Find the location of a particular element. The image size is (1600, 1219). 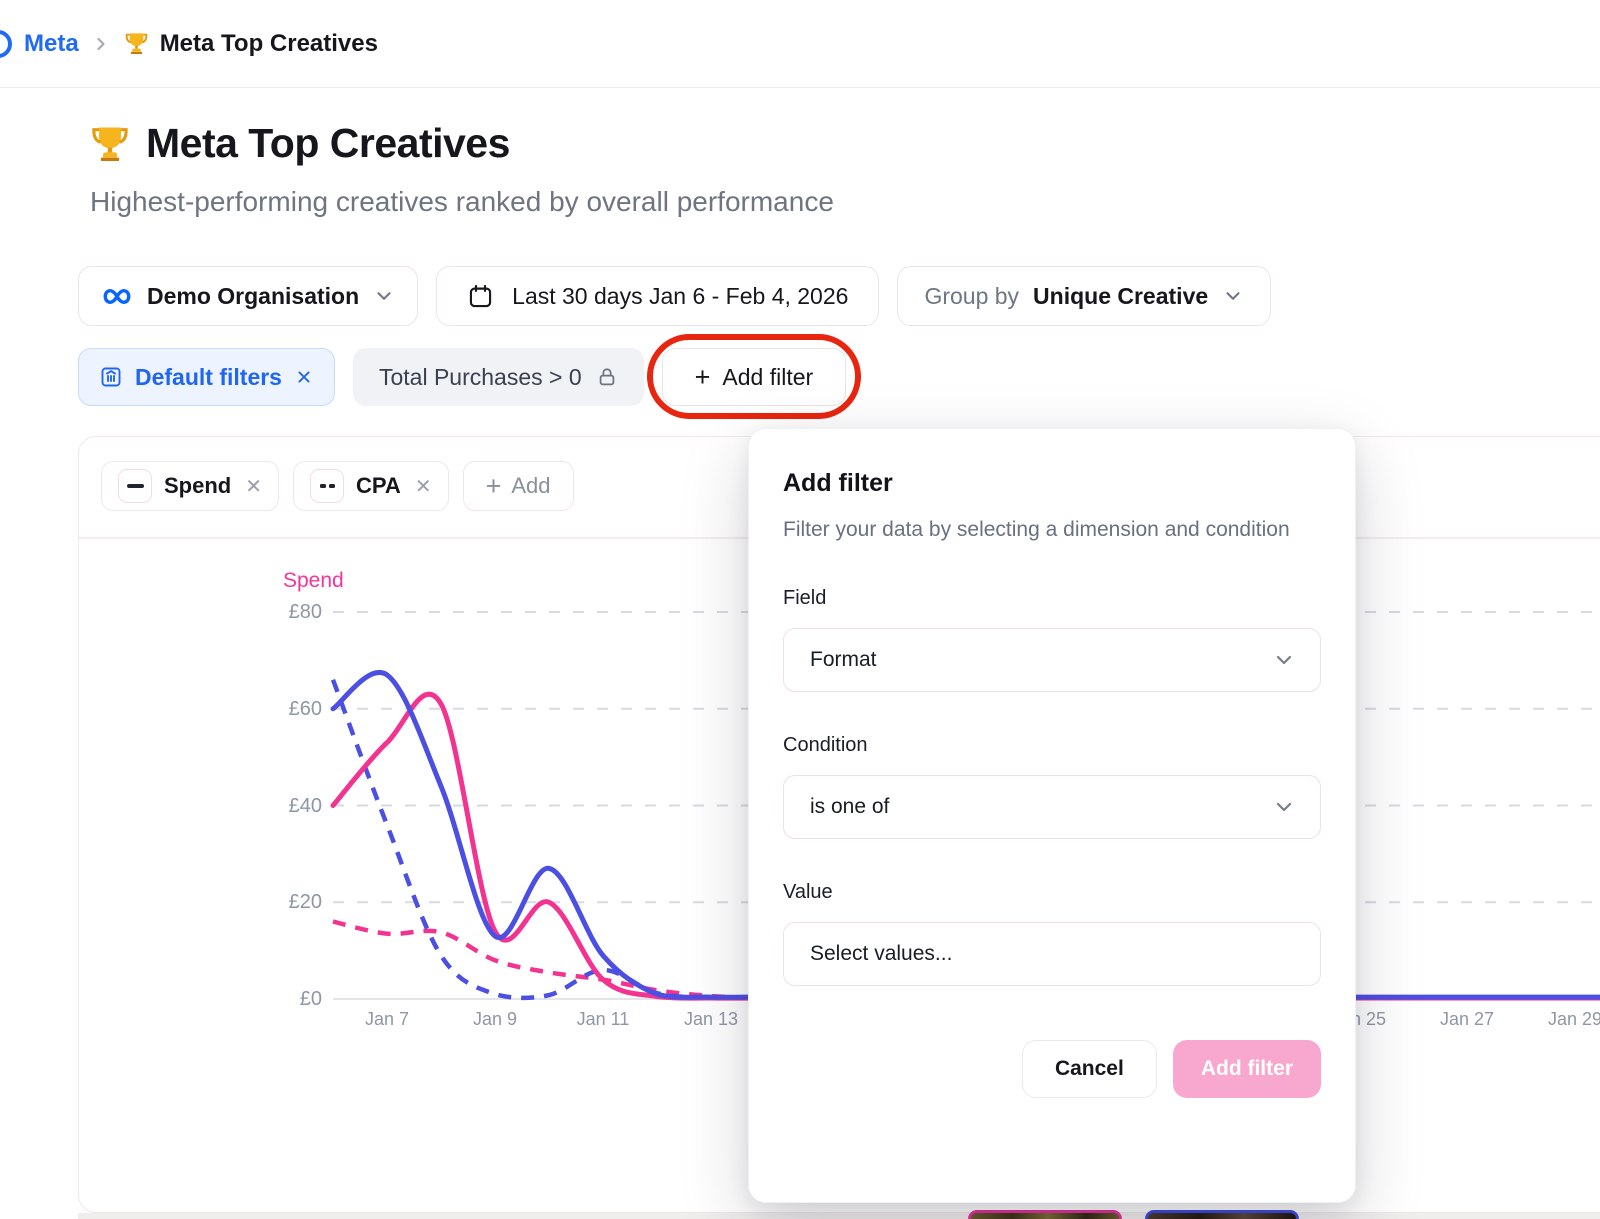

modal-add-filter-button: Add filter is located at coordinates (1246, 1069).